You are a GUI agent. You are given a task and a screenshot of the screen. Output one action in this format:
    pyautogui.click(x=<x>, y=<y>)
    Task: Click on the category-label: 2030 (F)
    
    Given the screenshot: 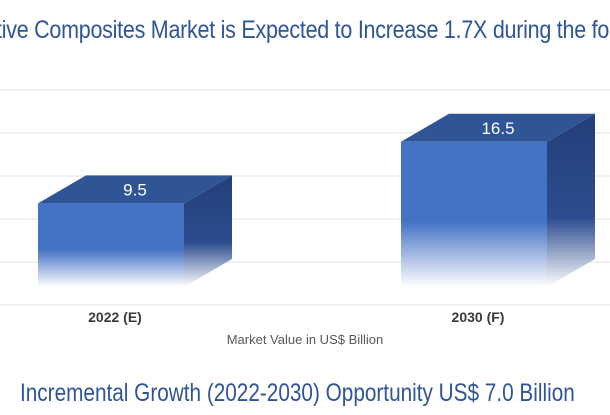 What is the action you would take?
    pyautogui.click(x=478, y=317)
    